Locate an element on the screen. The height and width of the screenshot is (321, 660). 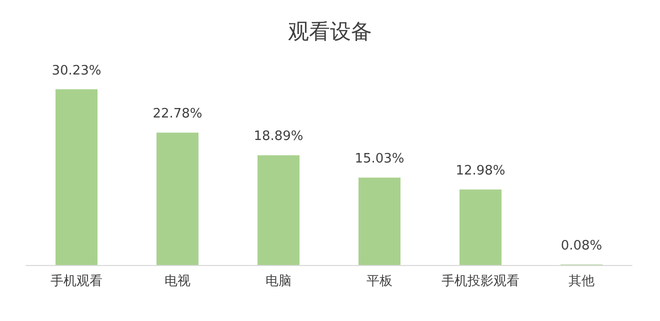
x-tick-label: 手机观看 is located at coordinates (76, 281).